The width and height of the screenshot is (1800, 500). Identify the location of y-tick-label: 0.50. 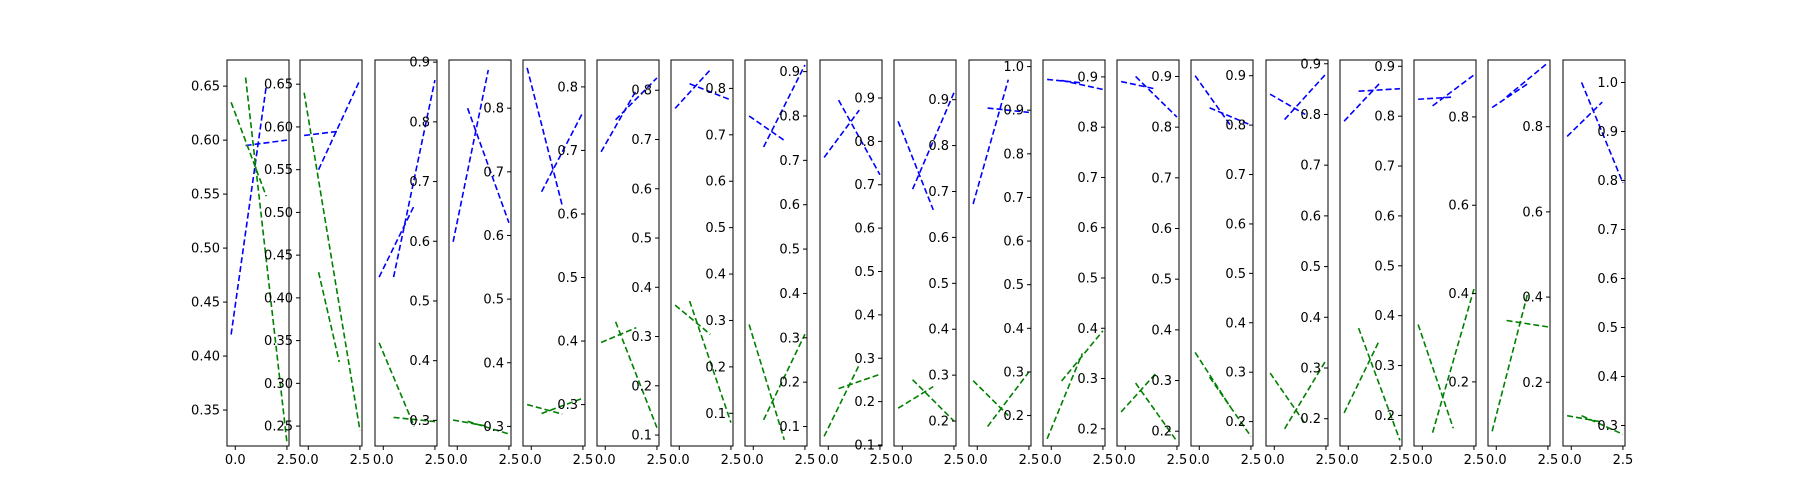
(278, 213).